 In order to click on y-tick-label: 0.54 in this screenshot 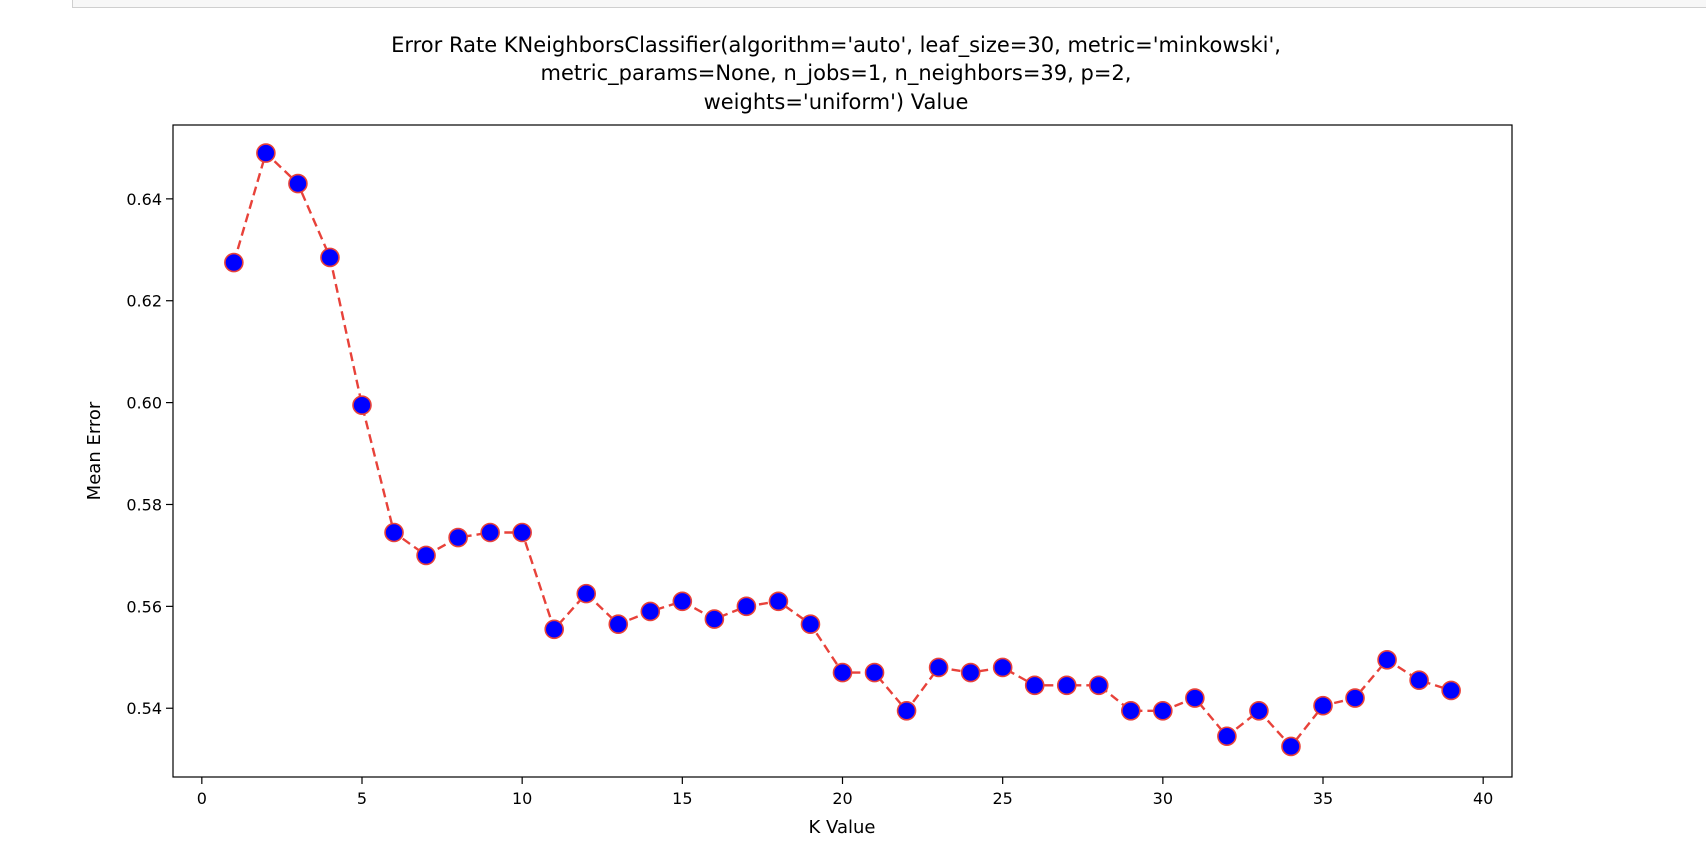, I will do `click(144, 708)`.